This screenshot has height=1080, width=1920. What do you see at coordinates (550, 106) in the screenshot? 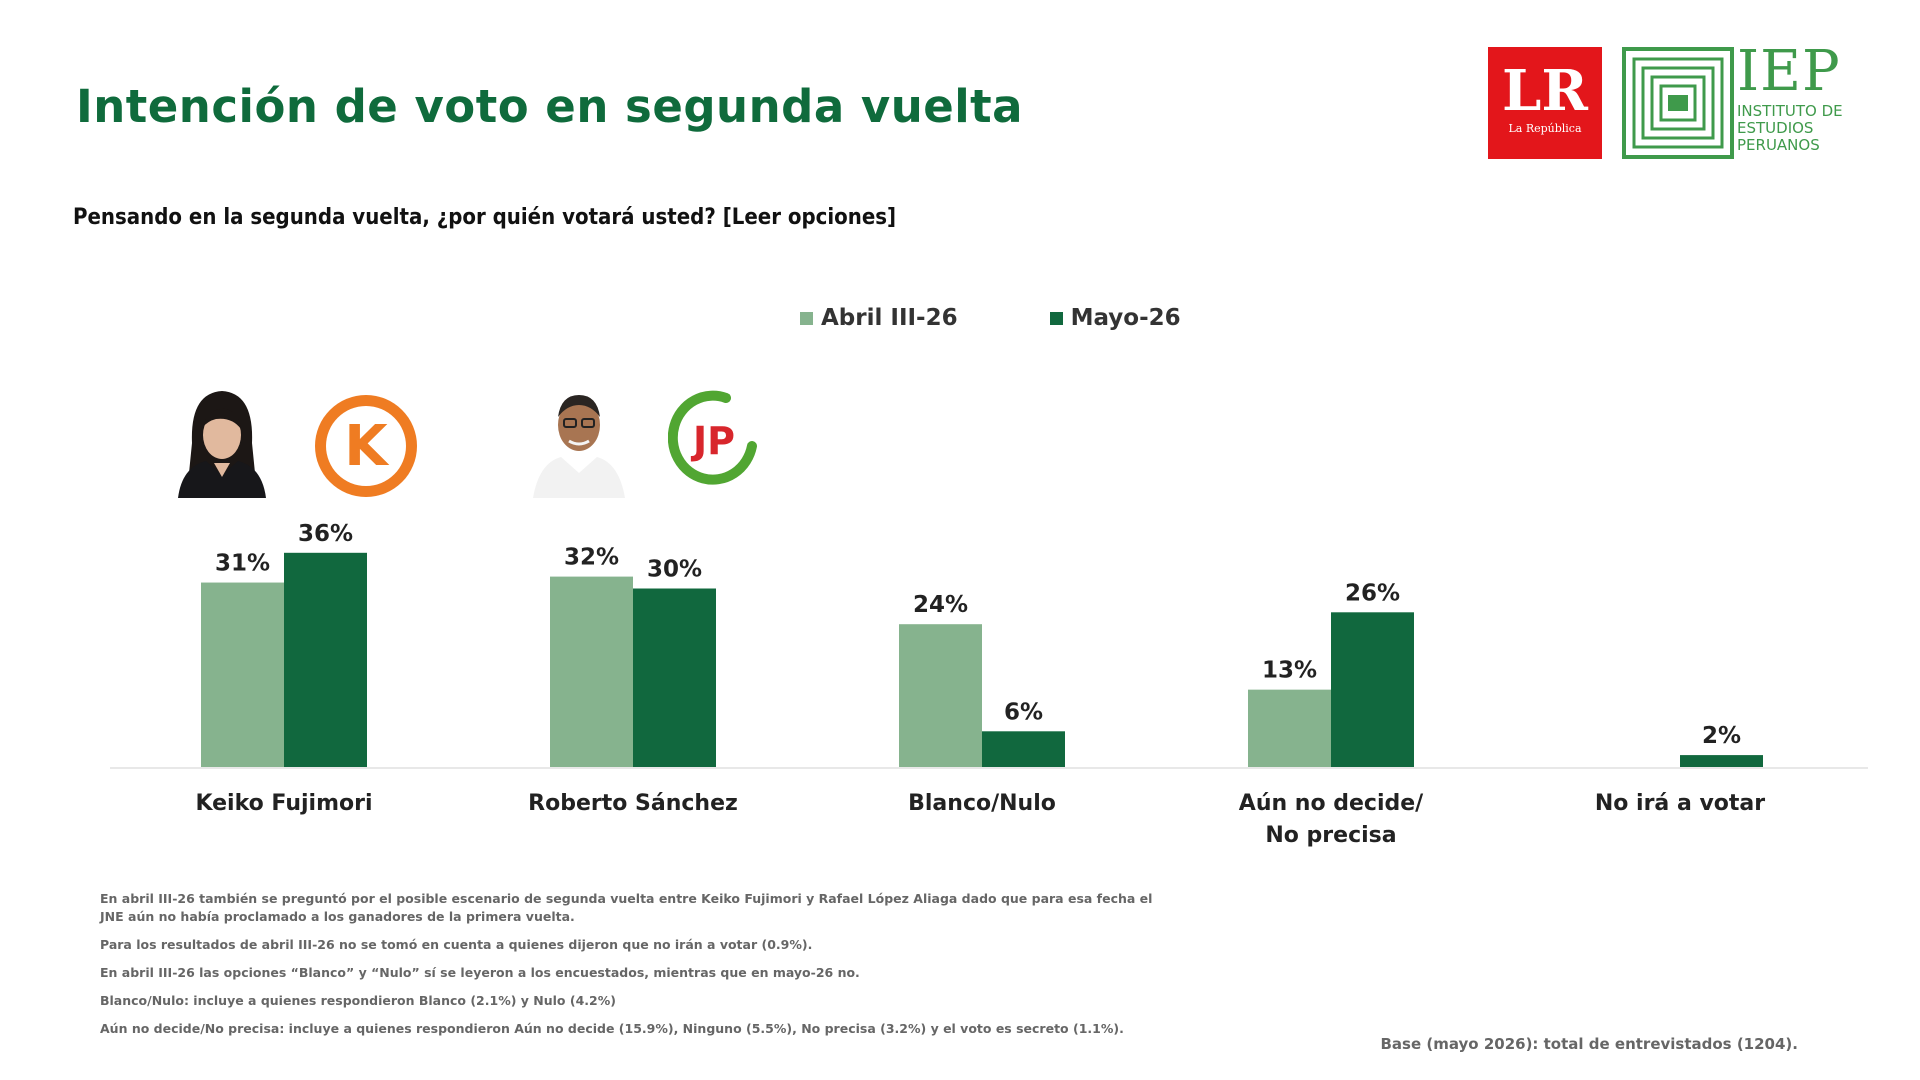
I see `page-title: Intención de voto en segunda vuelta` at bounding box center [550, 106].